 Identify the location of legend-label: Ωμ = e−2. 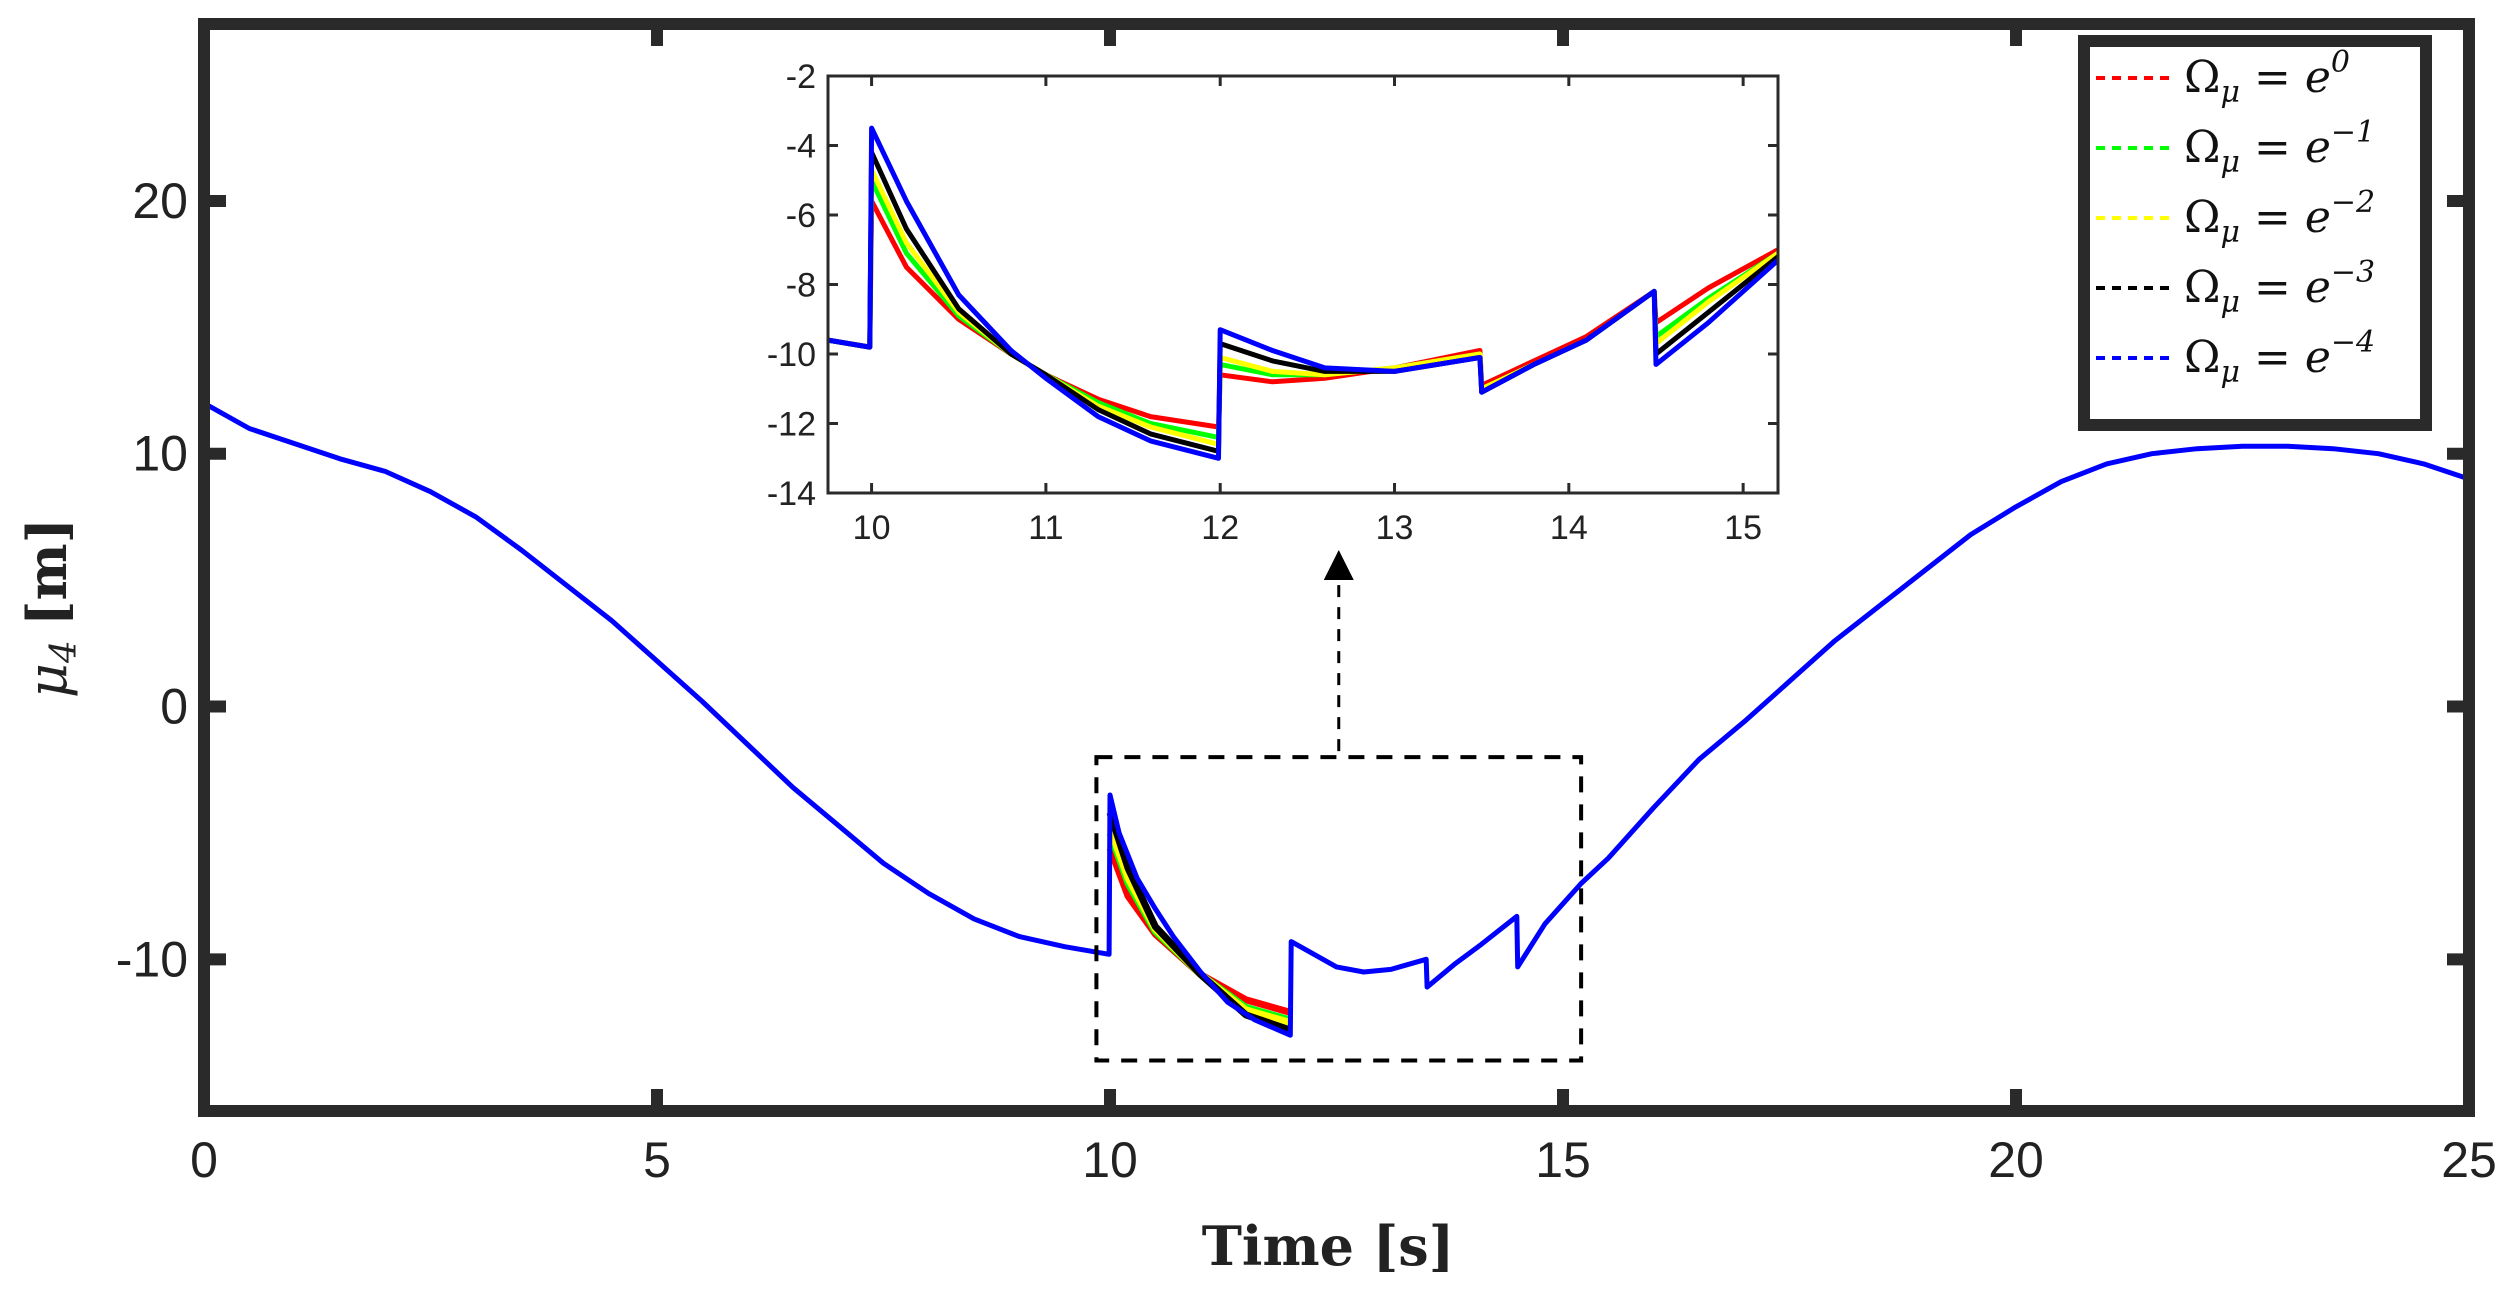
(2279, 217).